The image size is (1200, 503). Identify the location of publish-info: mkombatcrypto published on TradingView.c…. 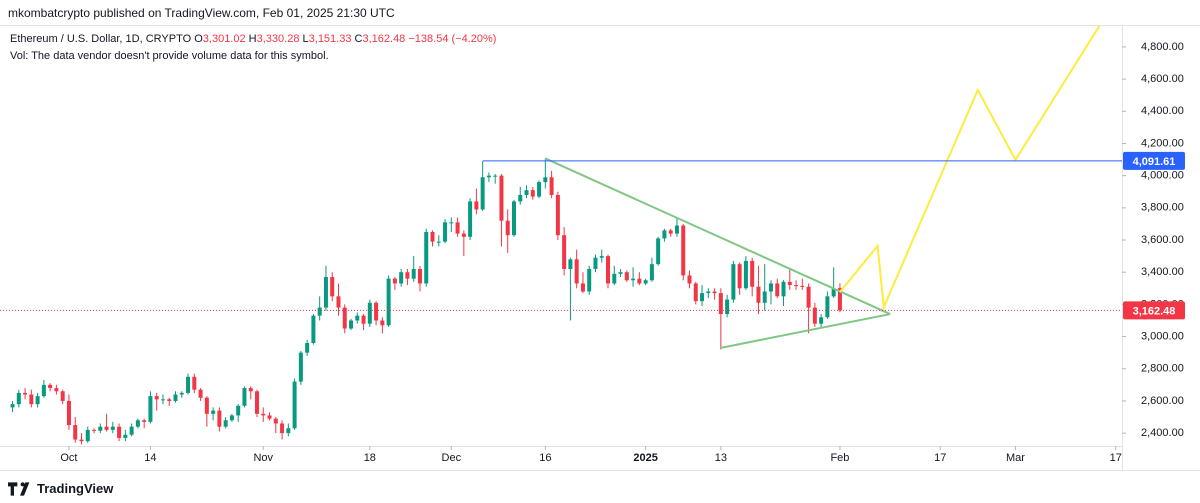
(201, 13).